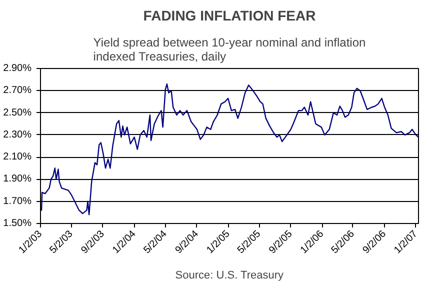 The image size is (444, 290). I want to click on y-tick-label: 2.70%, so click(17, 90).